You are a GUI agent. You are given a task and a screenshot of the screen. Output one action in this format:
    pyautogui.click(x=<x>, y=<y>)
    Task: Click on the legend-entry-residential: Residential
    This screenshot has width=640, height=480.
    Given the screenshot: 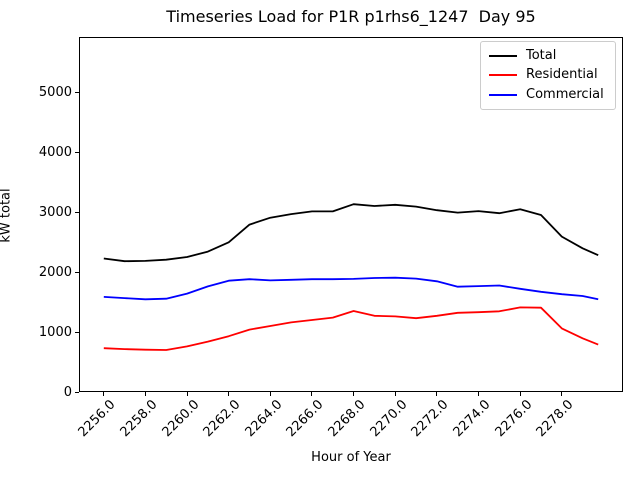 What is the action you would take?
    pyautogui.click(x=548, y=75)
    